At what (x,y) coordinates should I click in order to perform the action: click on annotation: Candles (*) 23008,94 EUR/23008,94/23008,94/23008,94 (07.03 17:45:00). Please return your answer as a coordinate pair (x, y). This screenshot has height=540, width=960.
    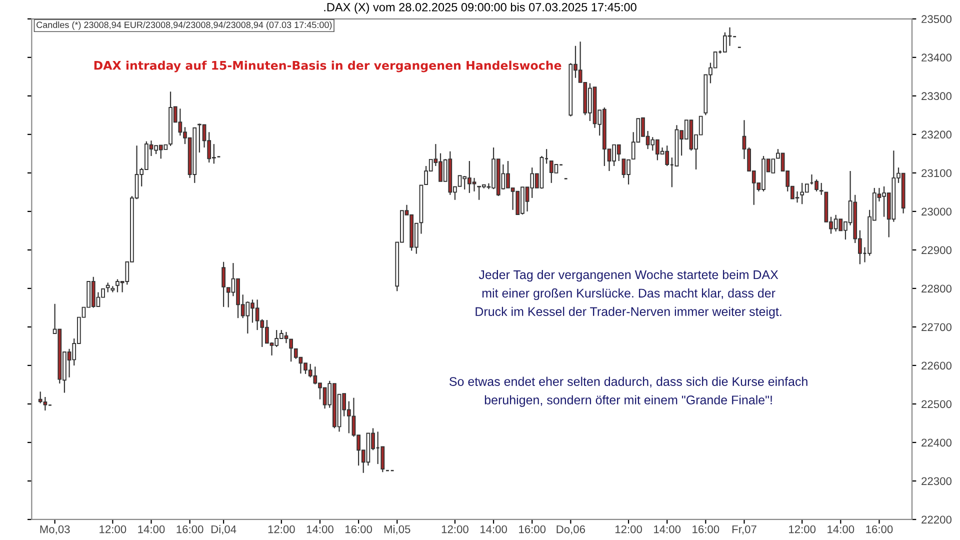
    Looking at the image, I should click on (184, 25).